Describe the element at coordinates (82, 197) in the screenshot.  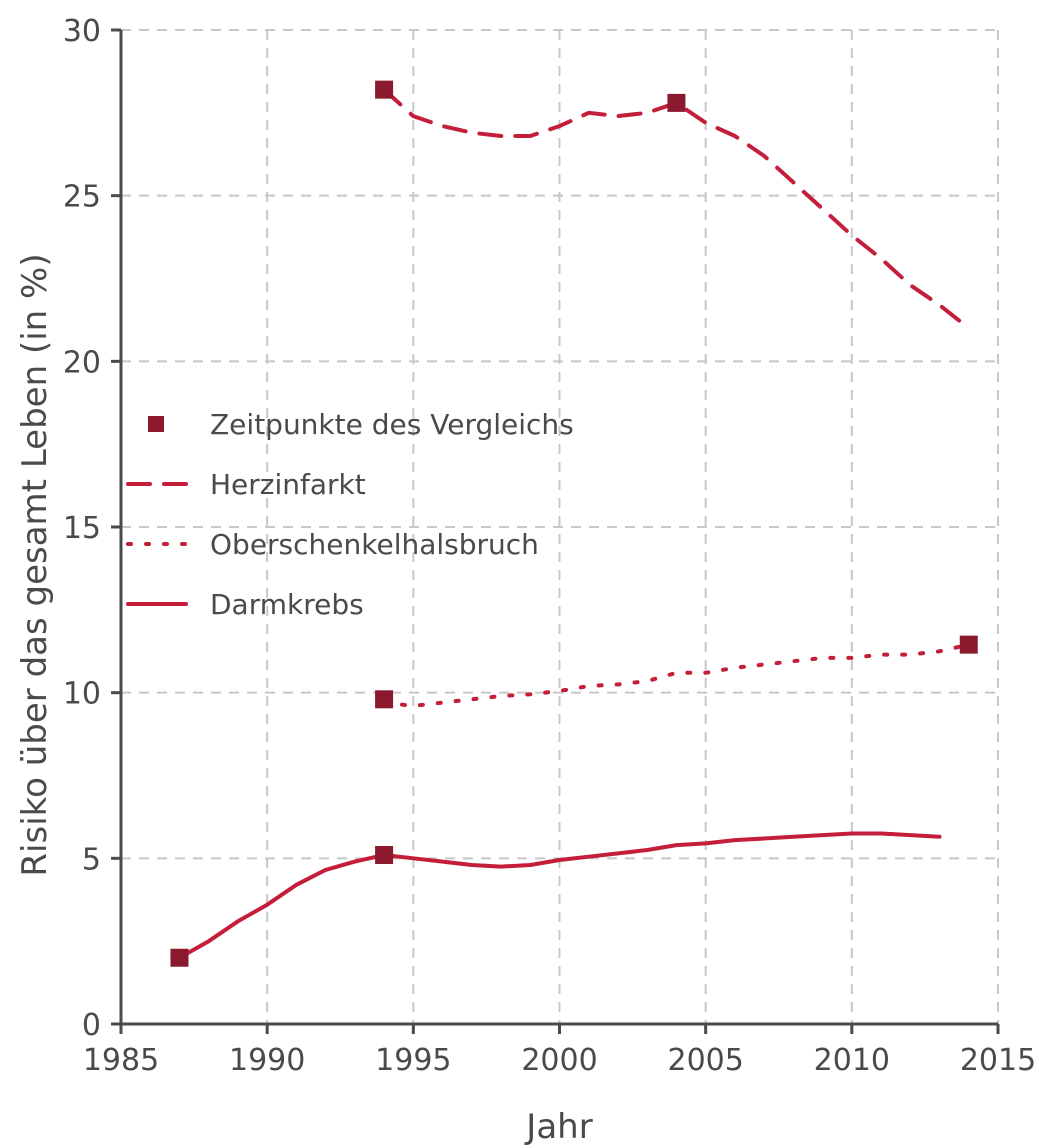
I see `y-tick-label: 25` at that location.